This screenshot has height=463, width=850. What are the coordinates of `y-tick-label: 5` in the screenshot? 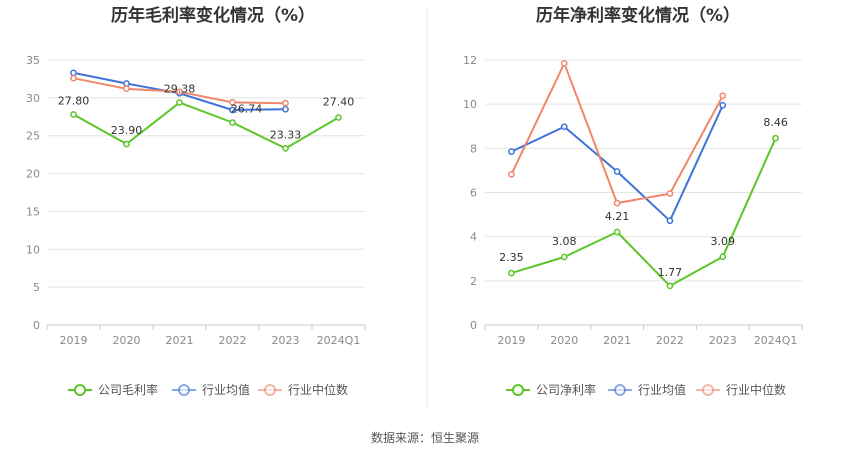 It's located at (36, 287).